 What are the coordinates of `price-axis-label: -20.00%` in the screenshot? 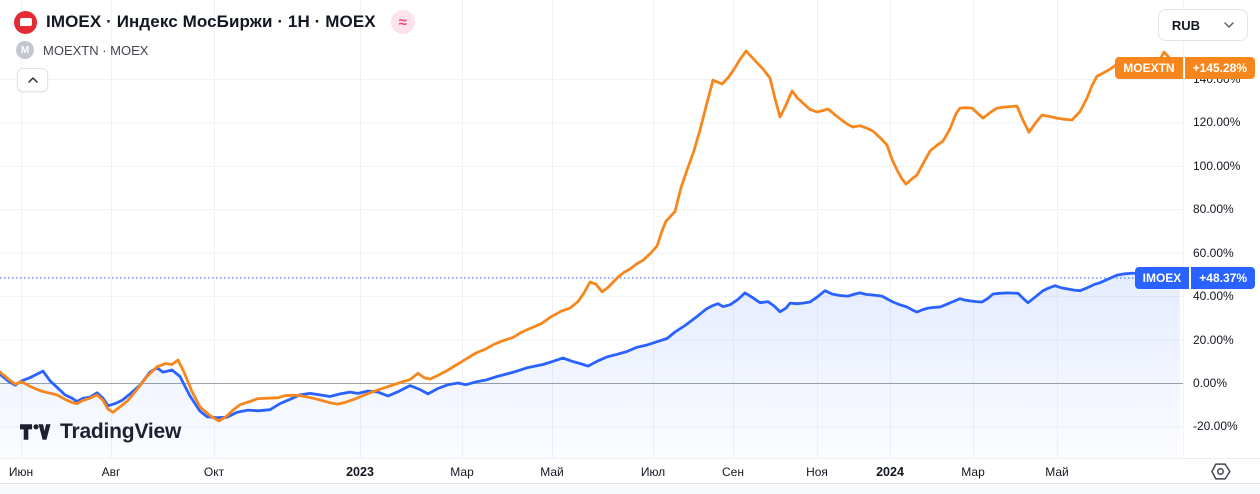 It's located at (1215, 426).